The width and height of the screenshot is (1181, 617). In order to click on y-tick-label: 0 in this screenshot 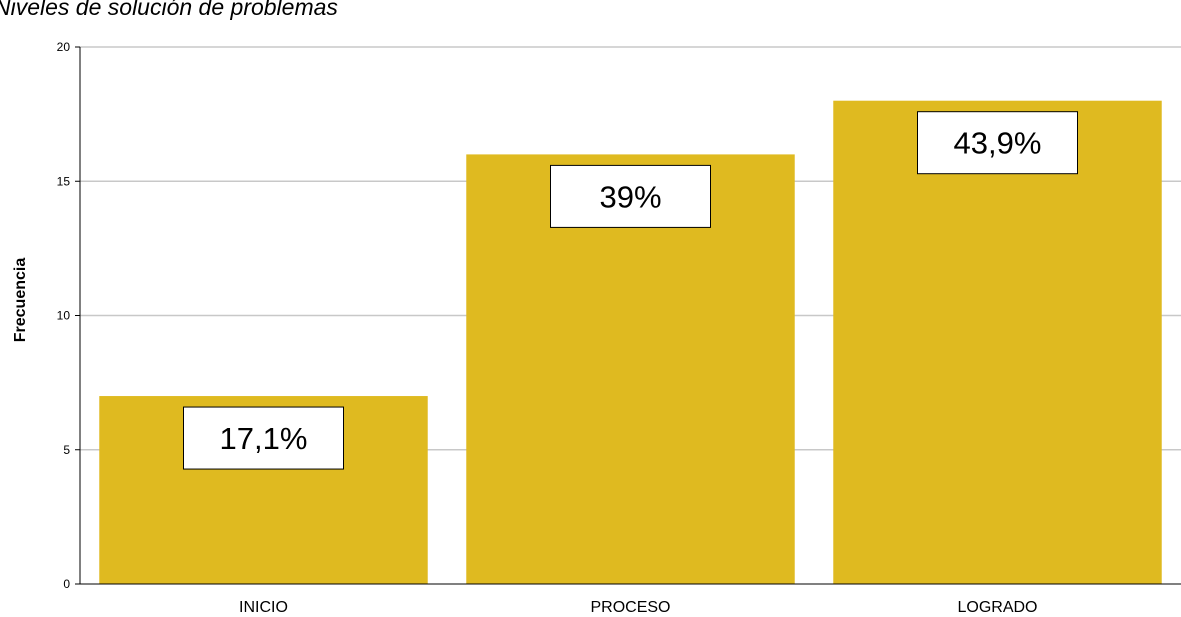, I will do `click(66, 584)`.